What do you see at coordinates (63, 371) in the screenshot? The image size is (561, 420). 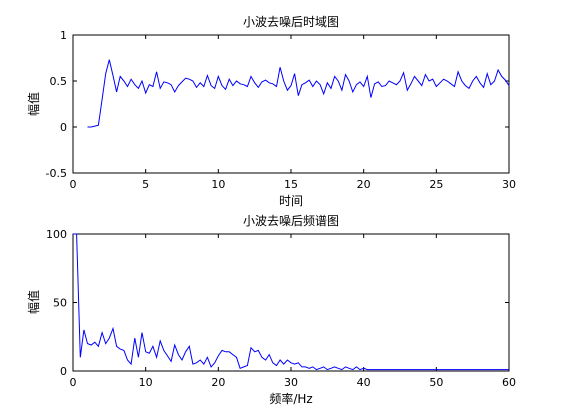 I see `frequency-spectrum-ytick-label: 0` at bounding box center [63, 371].